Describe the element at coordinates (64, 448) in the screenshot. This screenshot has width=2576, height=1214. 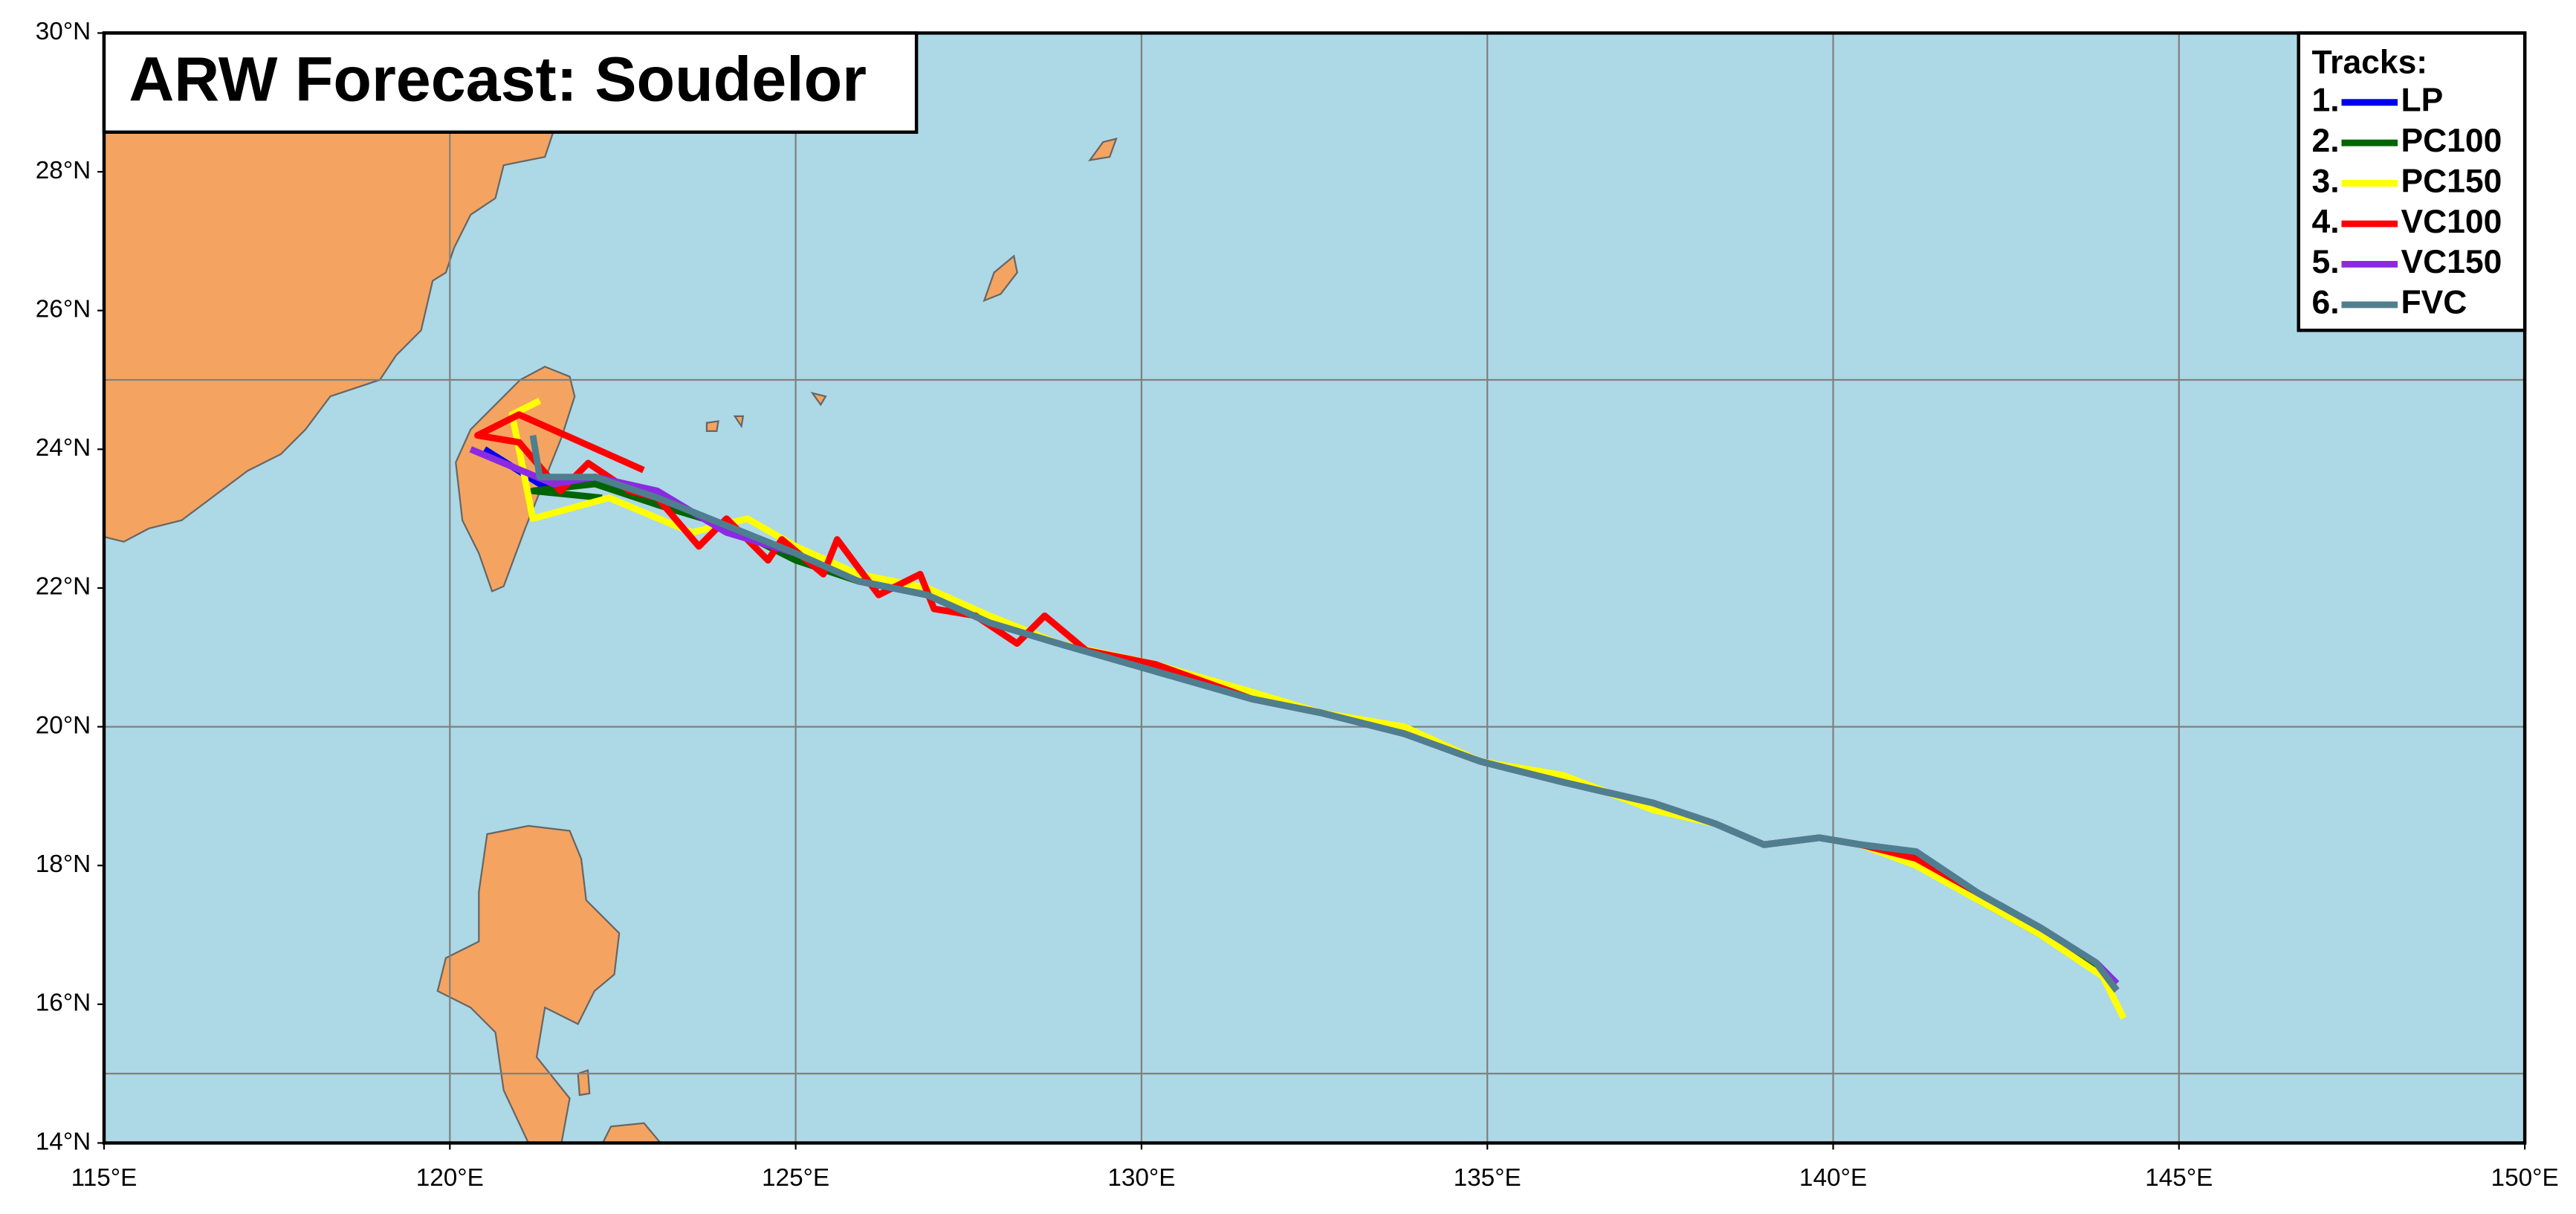
I see `y-tick-label: 24°N` at that location.